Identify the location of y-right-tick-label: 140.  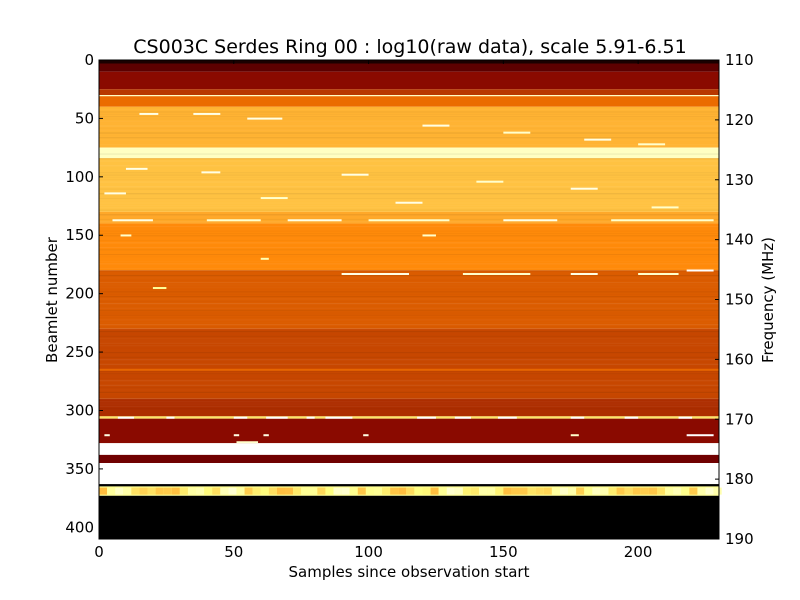
(739, 240).